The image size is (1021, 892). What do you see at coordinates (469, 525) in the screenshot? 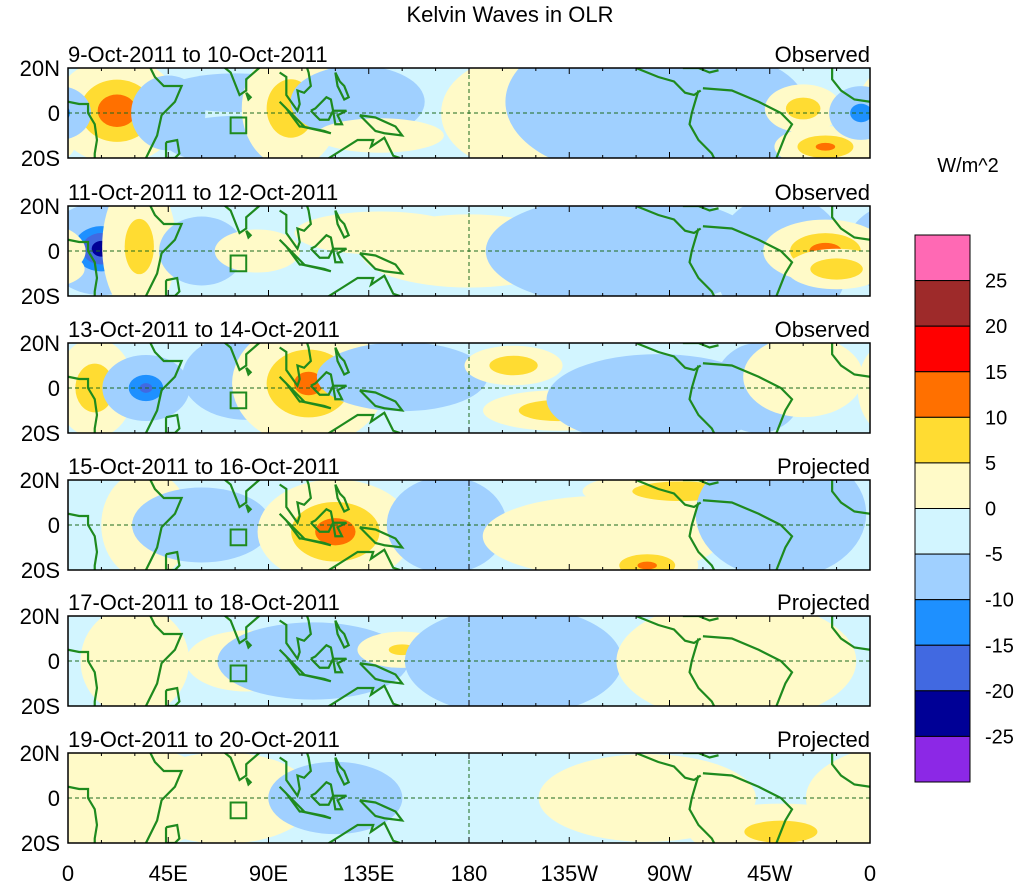
I see `olr-field` at bounding box center [469, 525].